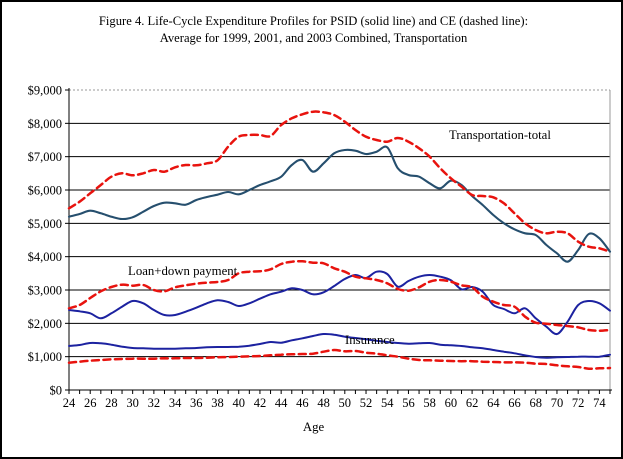  I want to click on svg-text: $2,000, so click(45, 324).